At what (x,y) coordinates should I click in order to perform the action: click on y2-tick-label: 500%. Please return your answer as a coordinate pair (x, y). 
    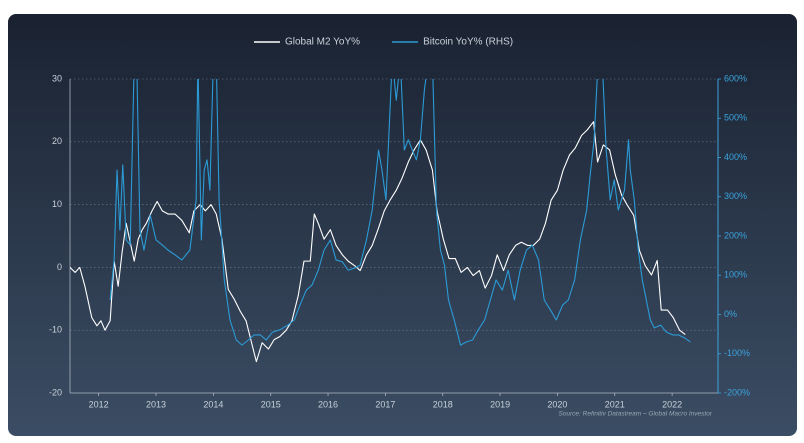
    Looking at the image, I should click on (735, 118).